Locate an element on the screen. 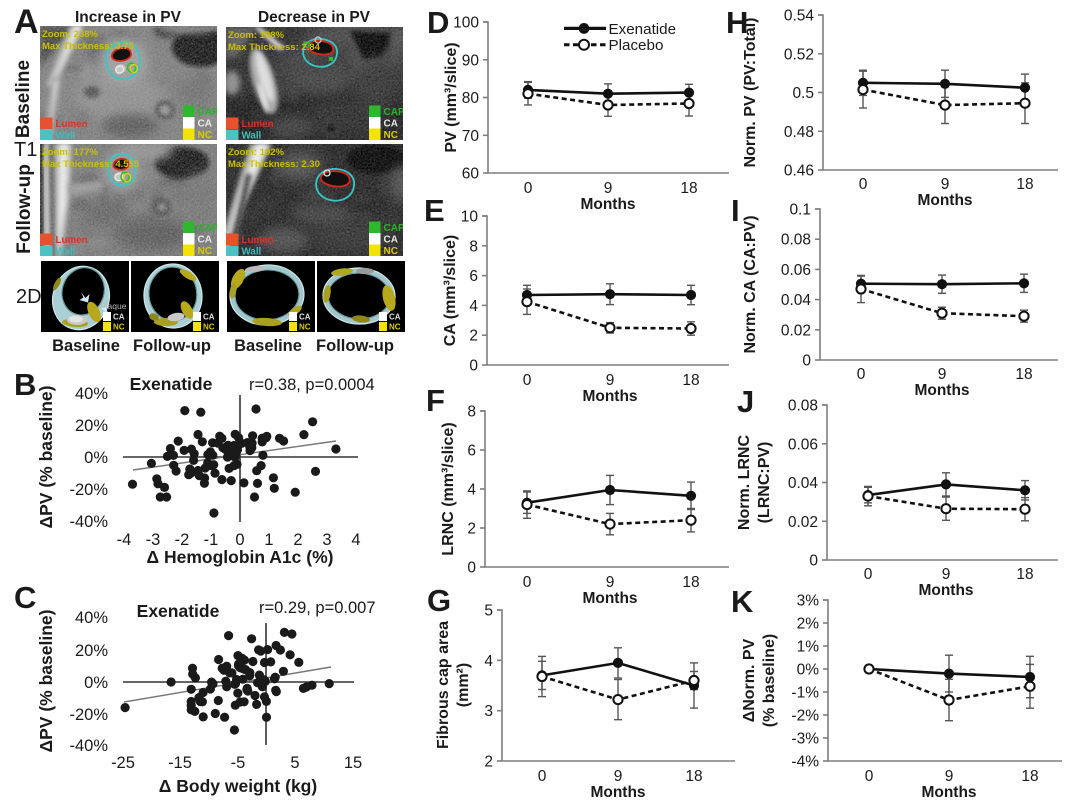 Image resolution: width=1086 pixels, height=808 pixels. svg-text: 0.06 is located at coordinates (803, 444).